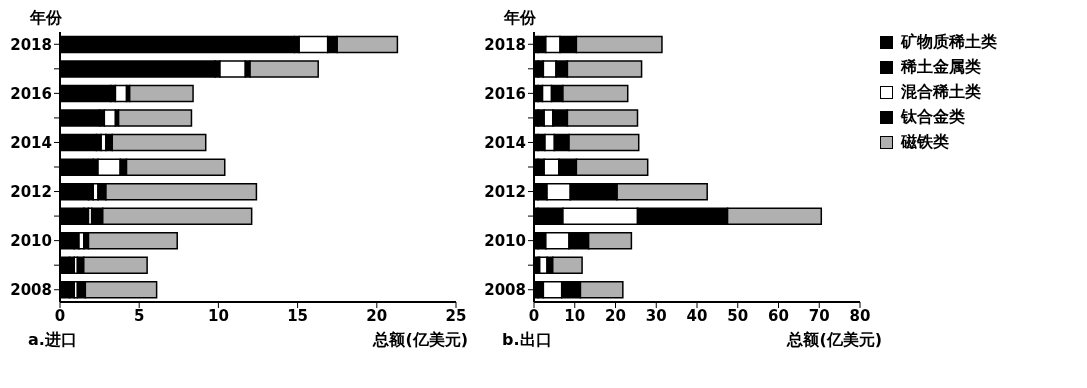 Image resolution: width=1087 pixels, height=388 pixels. I want to click on x-tick-label: 5, so click(139, 315).